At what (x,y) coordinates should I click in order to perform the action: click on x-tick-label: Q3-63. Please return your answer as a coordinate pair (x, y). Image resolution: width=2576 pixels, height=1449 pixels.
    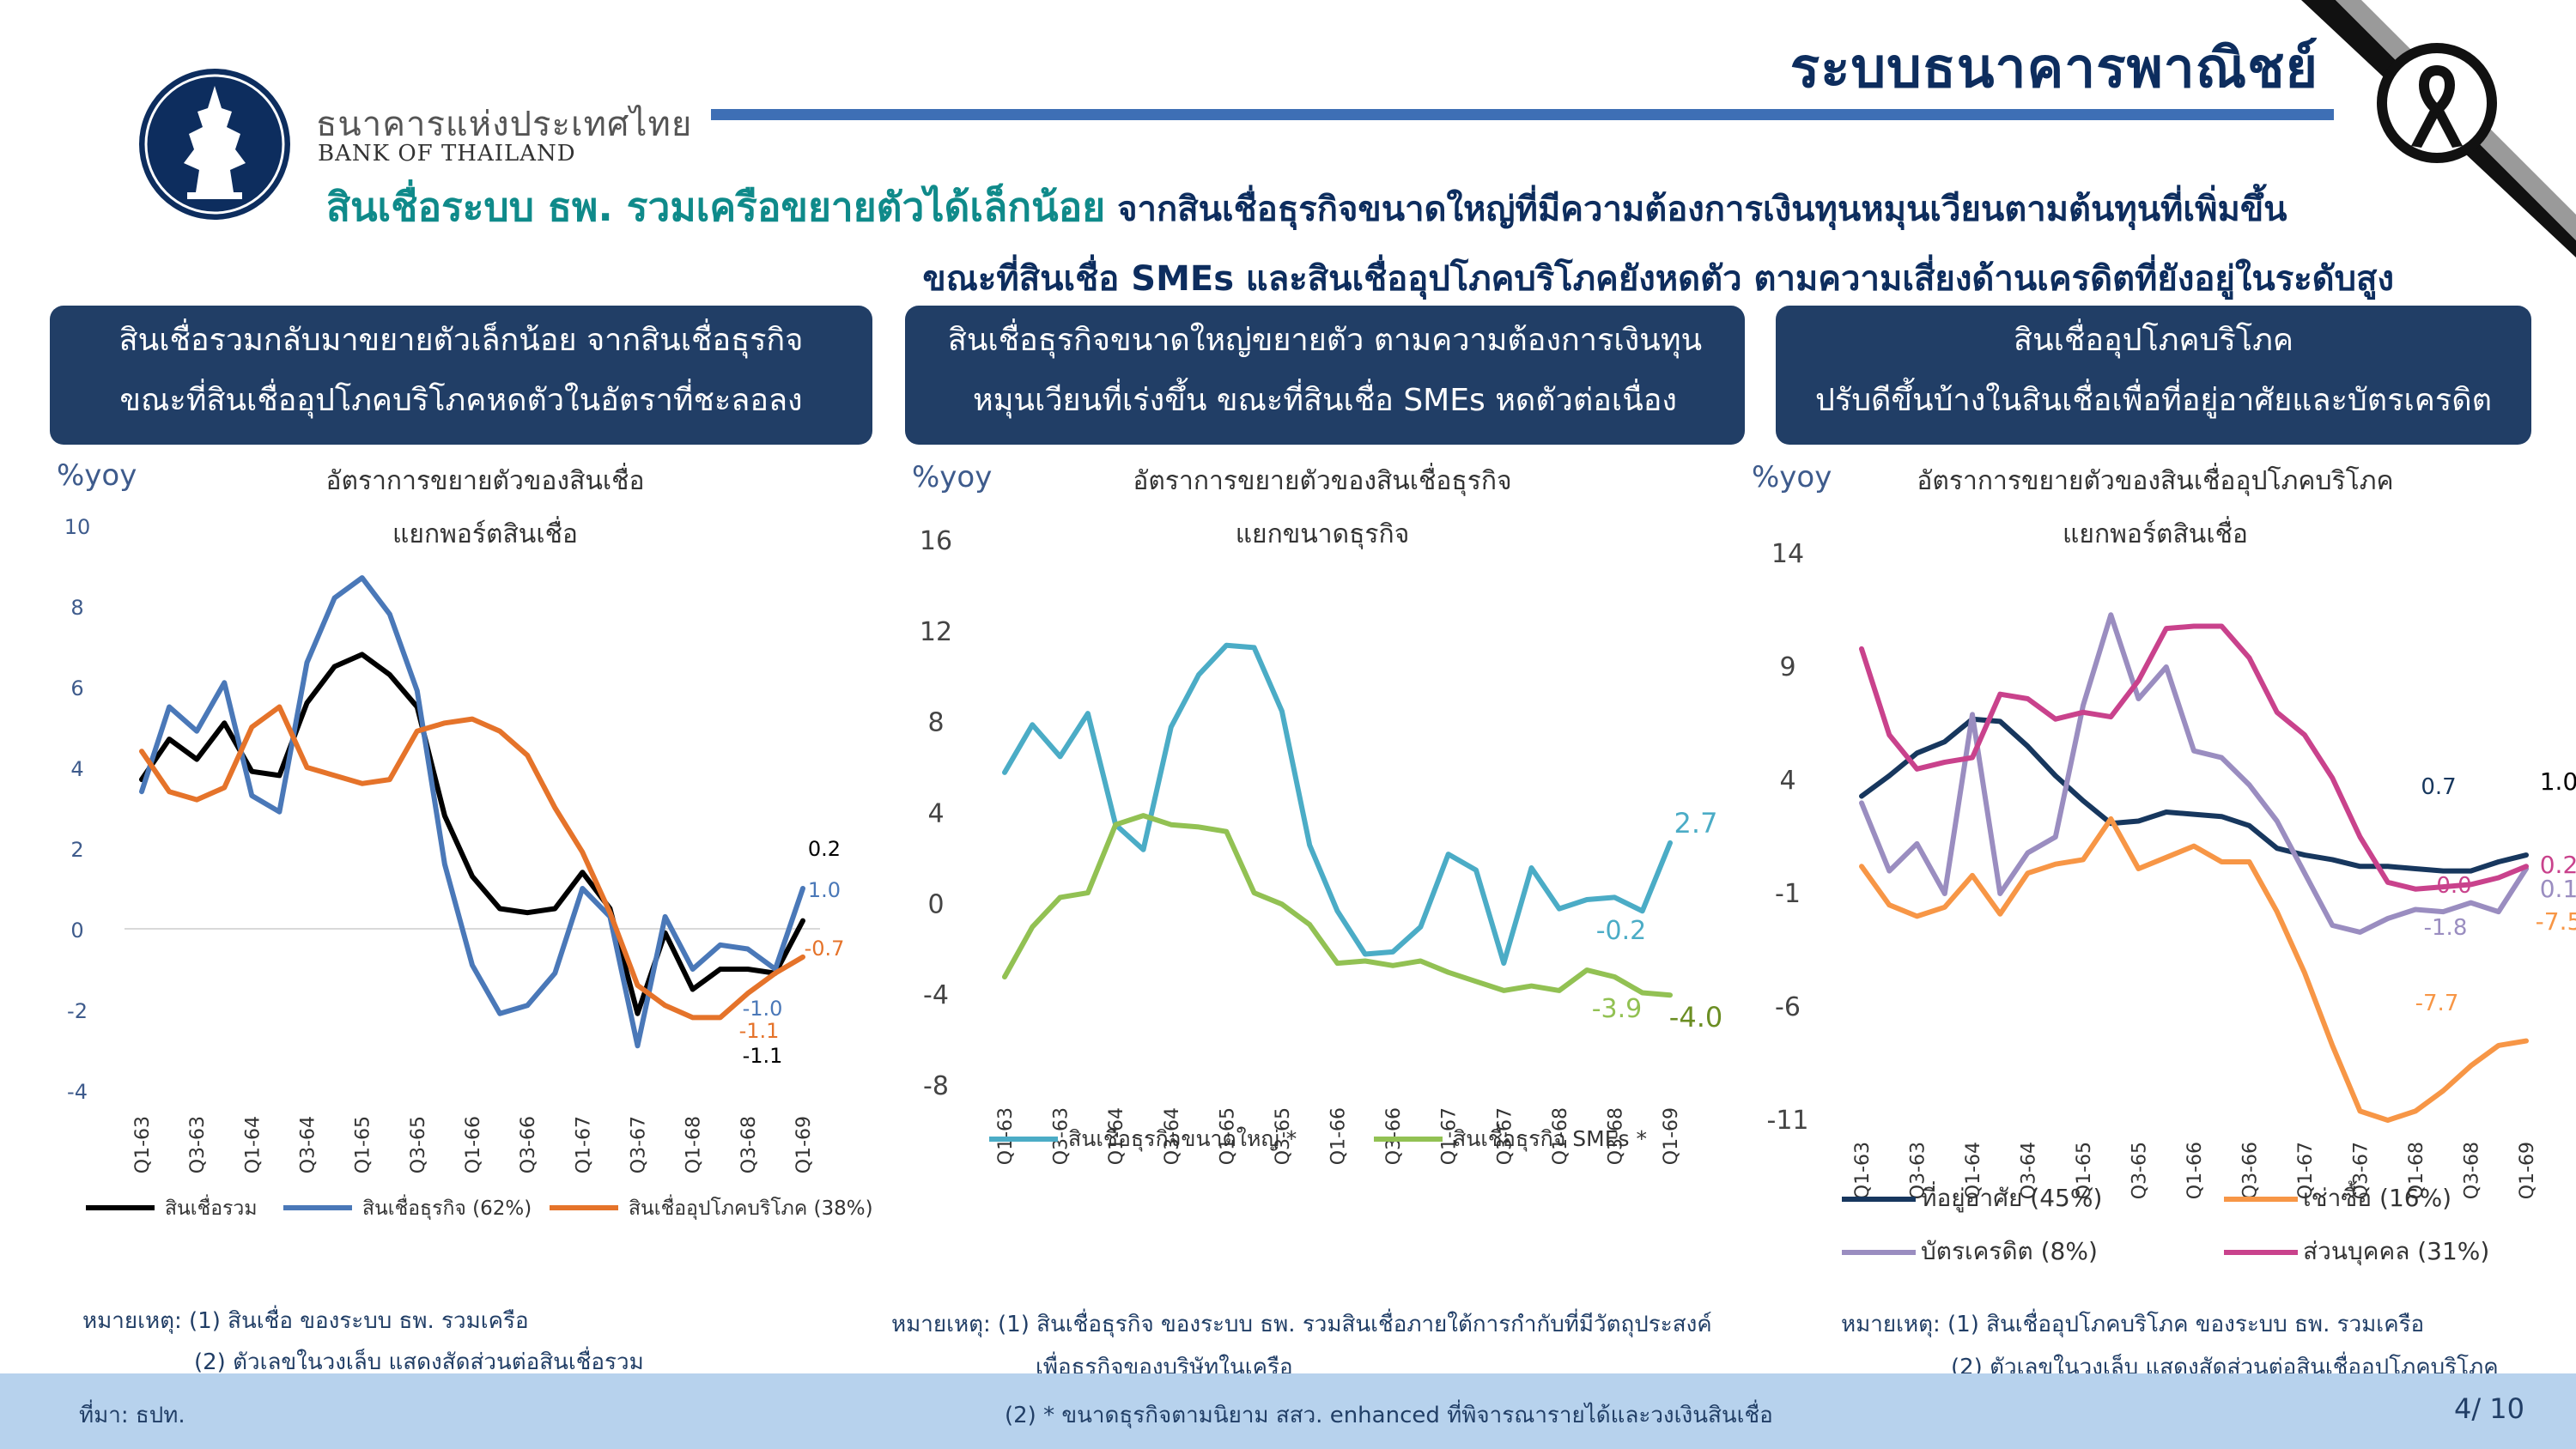
    Looking at the image, I should click on (1061, 1136).